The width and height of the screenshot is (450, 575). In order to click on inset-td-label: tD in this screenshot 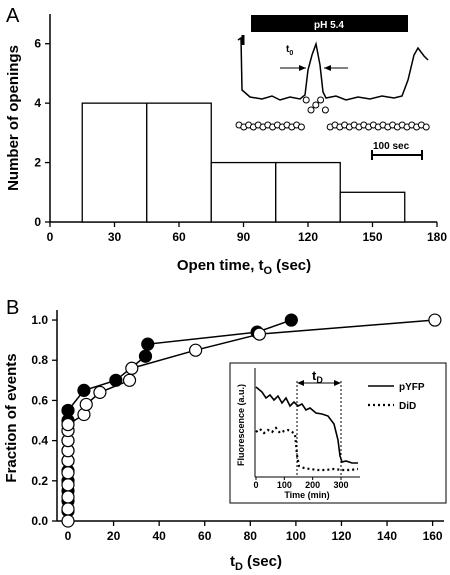, I will do `click(317, 376)`.